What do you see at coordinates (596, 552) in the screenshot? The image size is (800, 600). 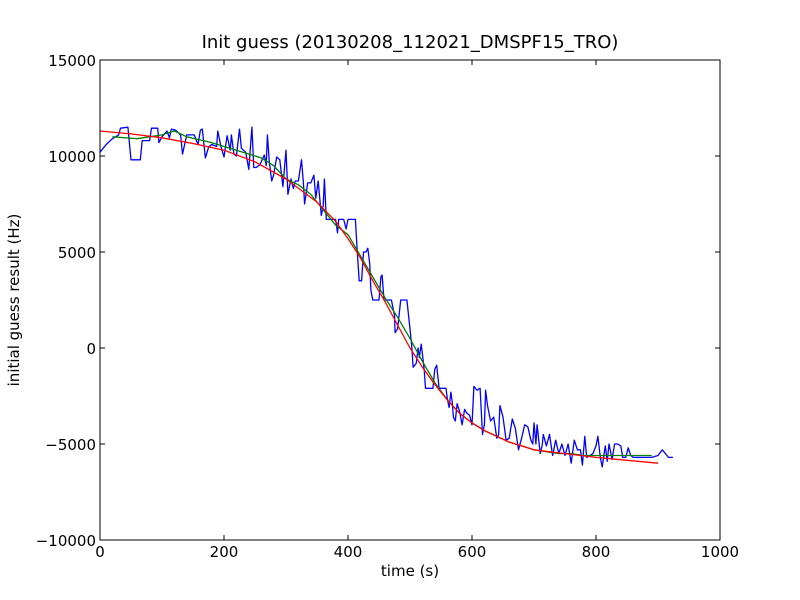 I see `x-tick-label: 800` at bounding box center [596, 552].